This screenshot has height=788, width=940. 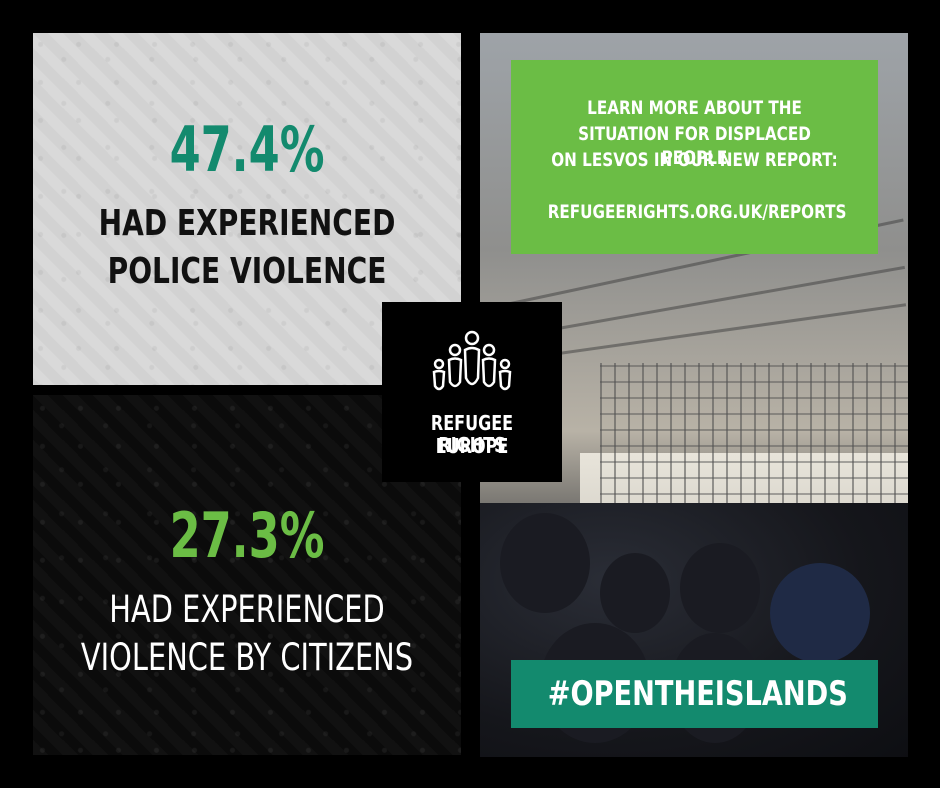 I want to click on people-figures-logo-icon, so click(x=472, y=360).